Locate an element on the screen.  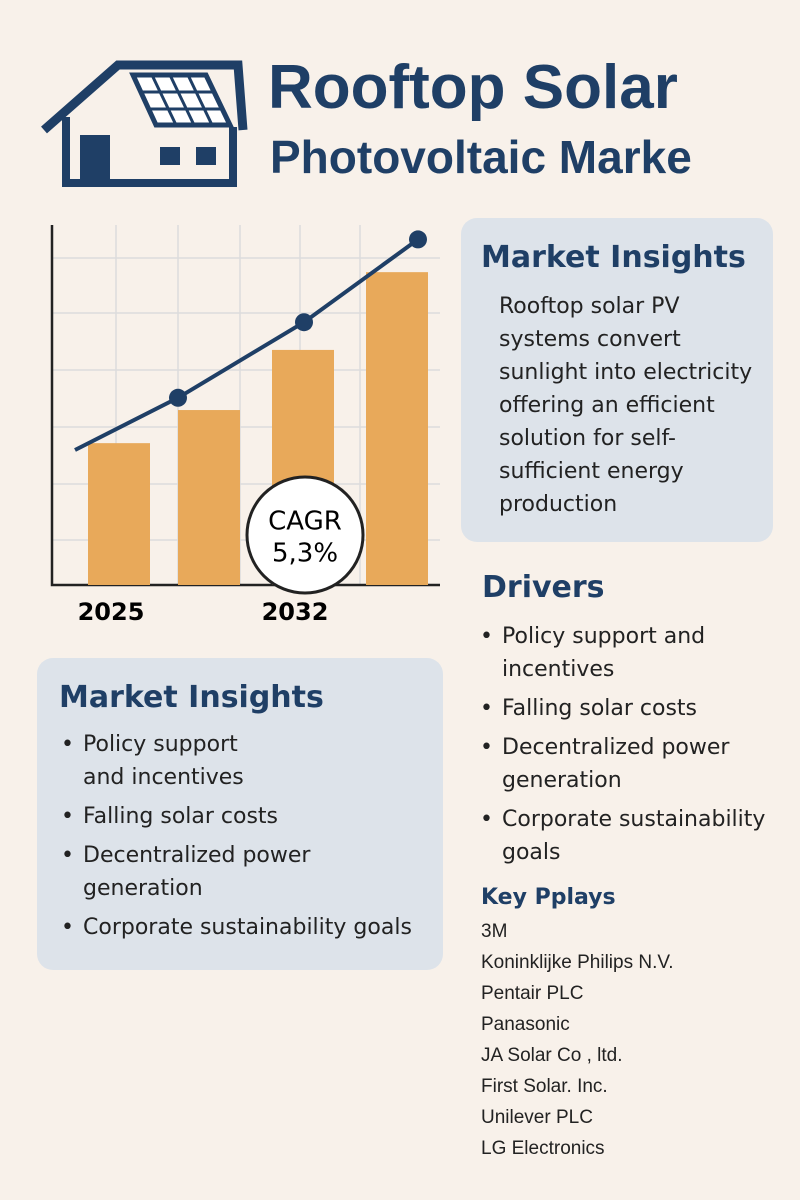
section-title: Drivers is located at coordinates (543, 587).